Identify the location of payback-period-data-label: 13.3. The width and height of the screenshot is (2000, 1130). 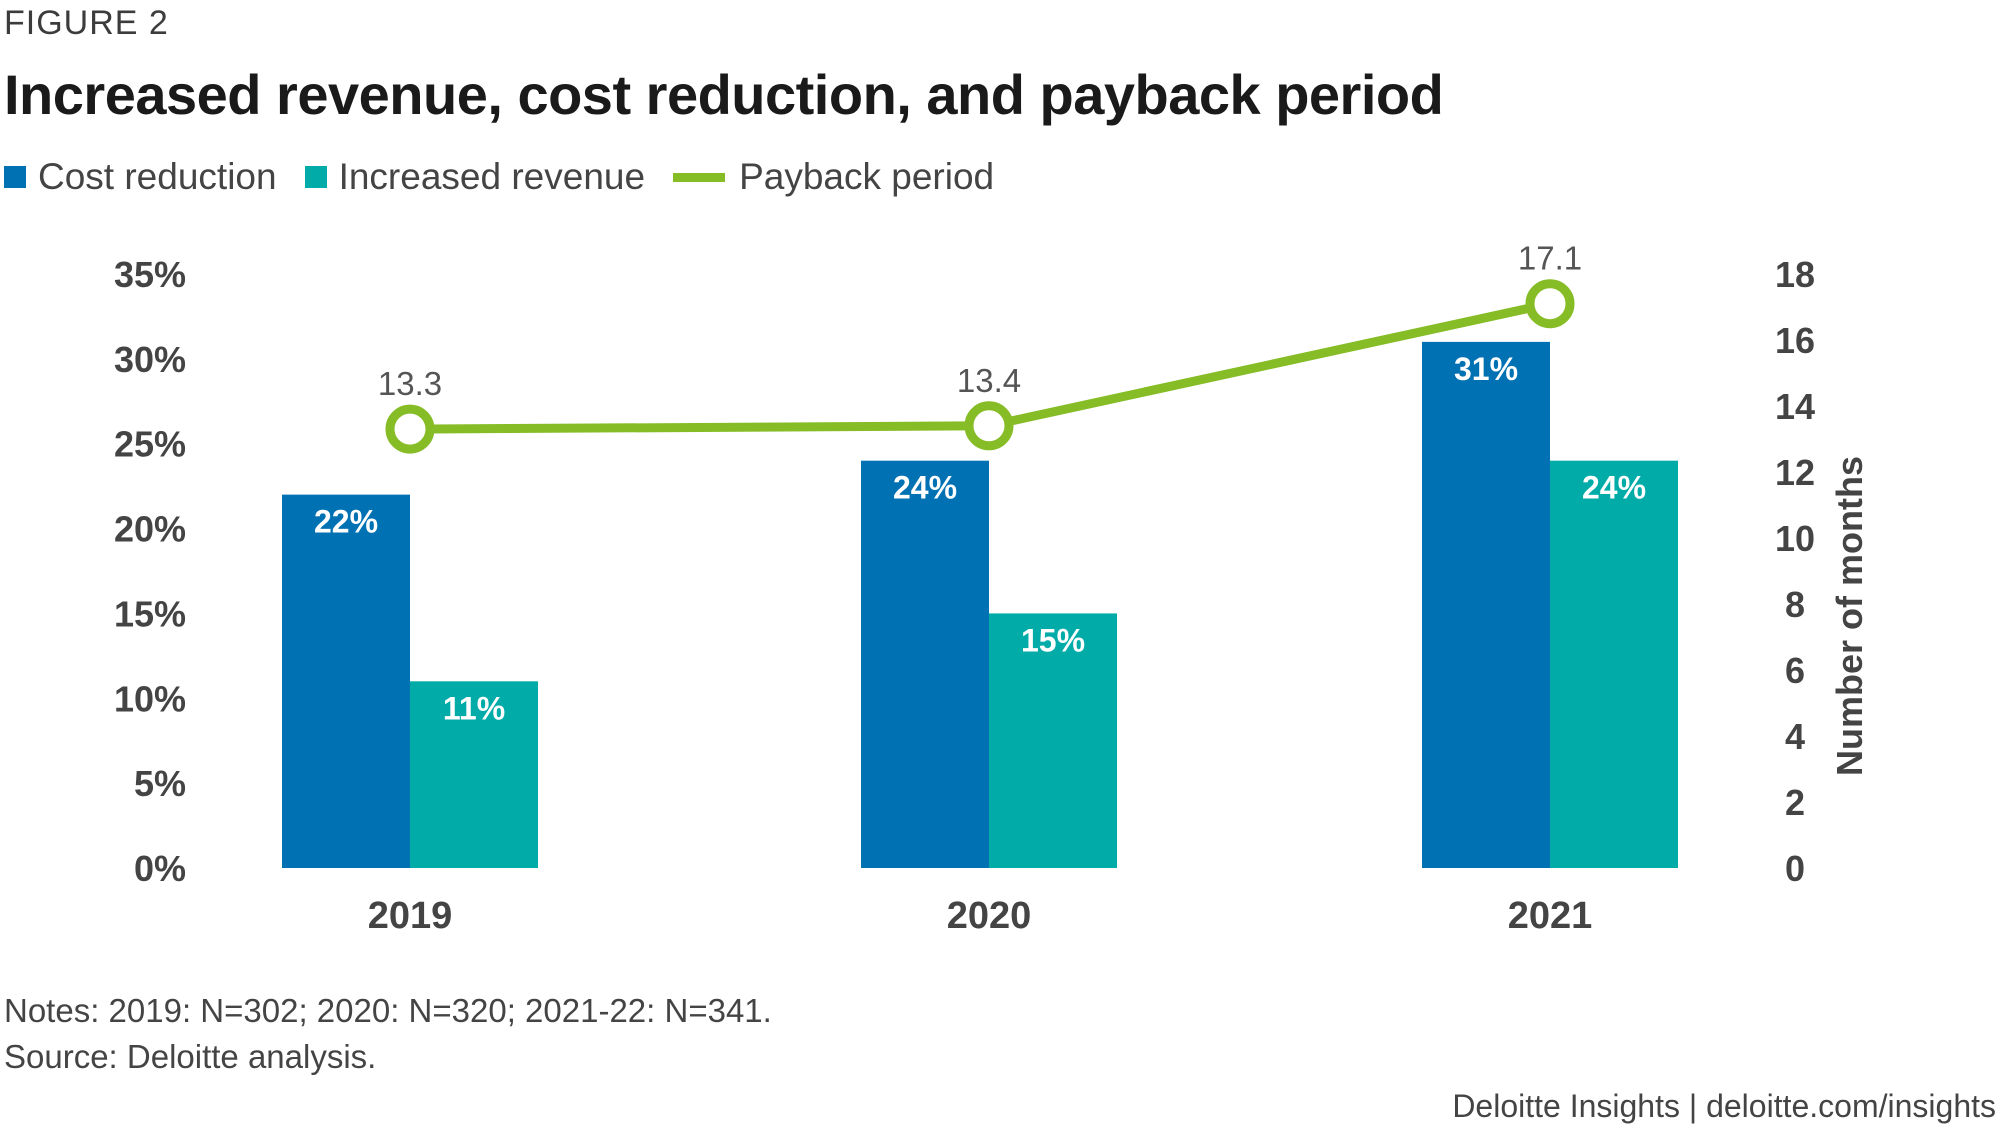
(410, 383).